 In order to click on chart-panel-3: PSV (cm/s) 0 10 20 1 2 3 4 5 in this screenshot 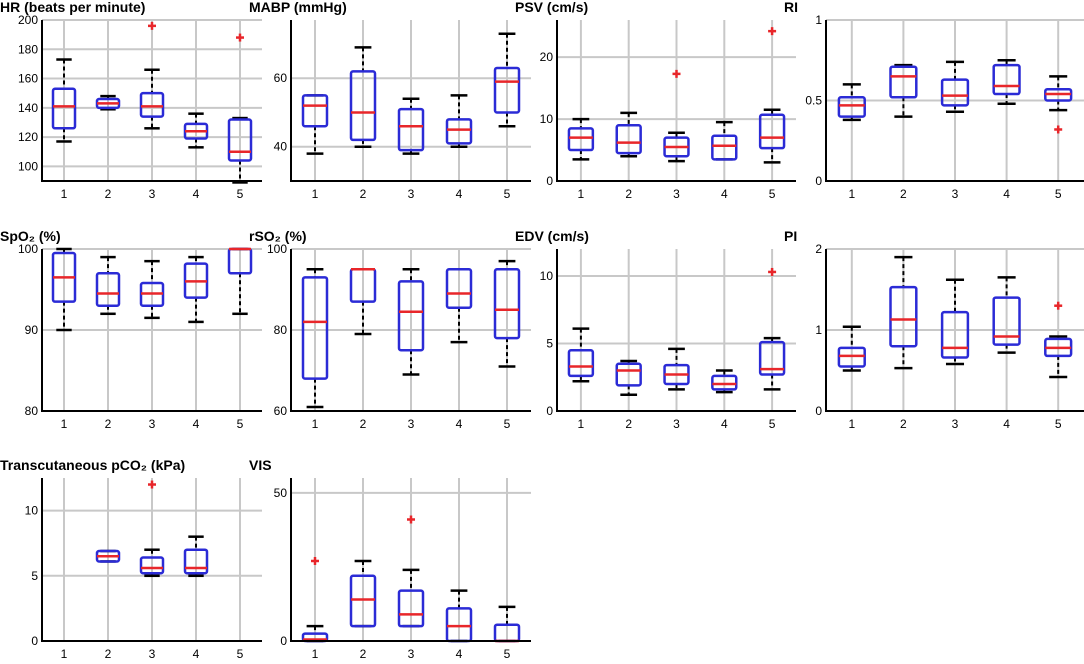, I will do `click(655, 100)`.